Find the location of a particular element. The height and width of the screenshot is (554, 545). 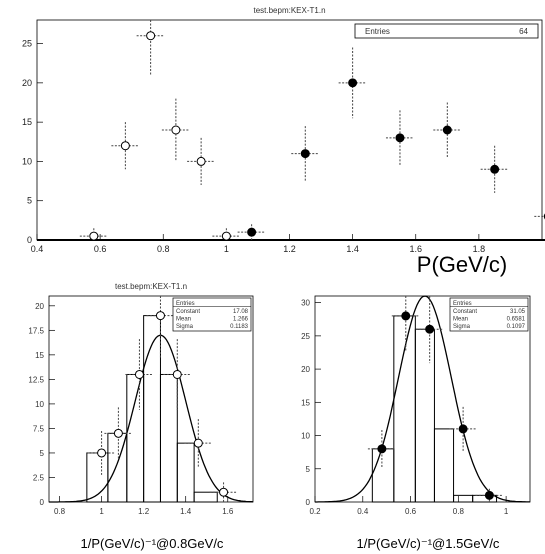

x-tick-label: 1.8 is located at coordinates (479, 249).